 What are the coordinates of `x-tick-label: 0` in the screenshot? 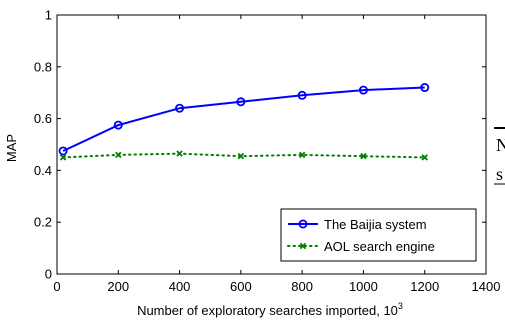 It's located at (56, 286).